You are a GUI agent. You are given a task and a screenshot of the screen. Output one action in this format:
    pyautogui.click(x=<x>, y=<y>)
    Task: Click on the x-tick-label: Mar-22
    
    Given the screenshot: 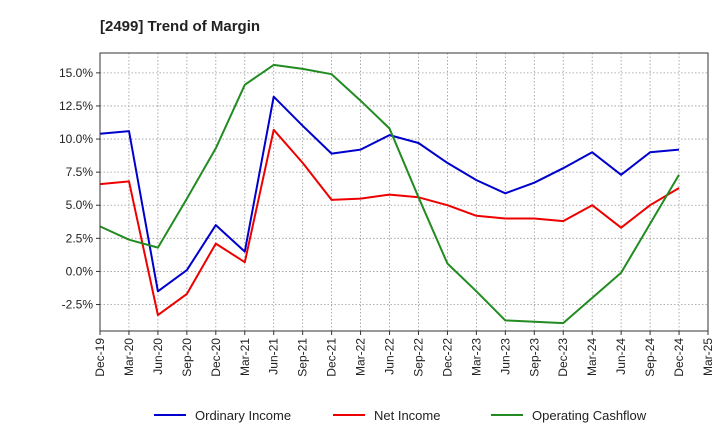 What is the action you would take?
    pyautogui.click(x=361, y=357)
    